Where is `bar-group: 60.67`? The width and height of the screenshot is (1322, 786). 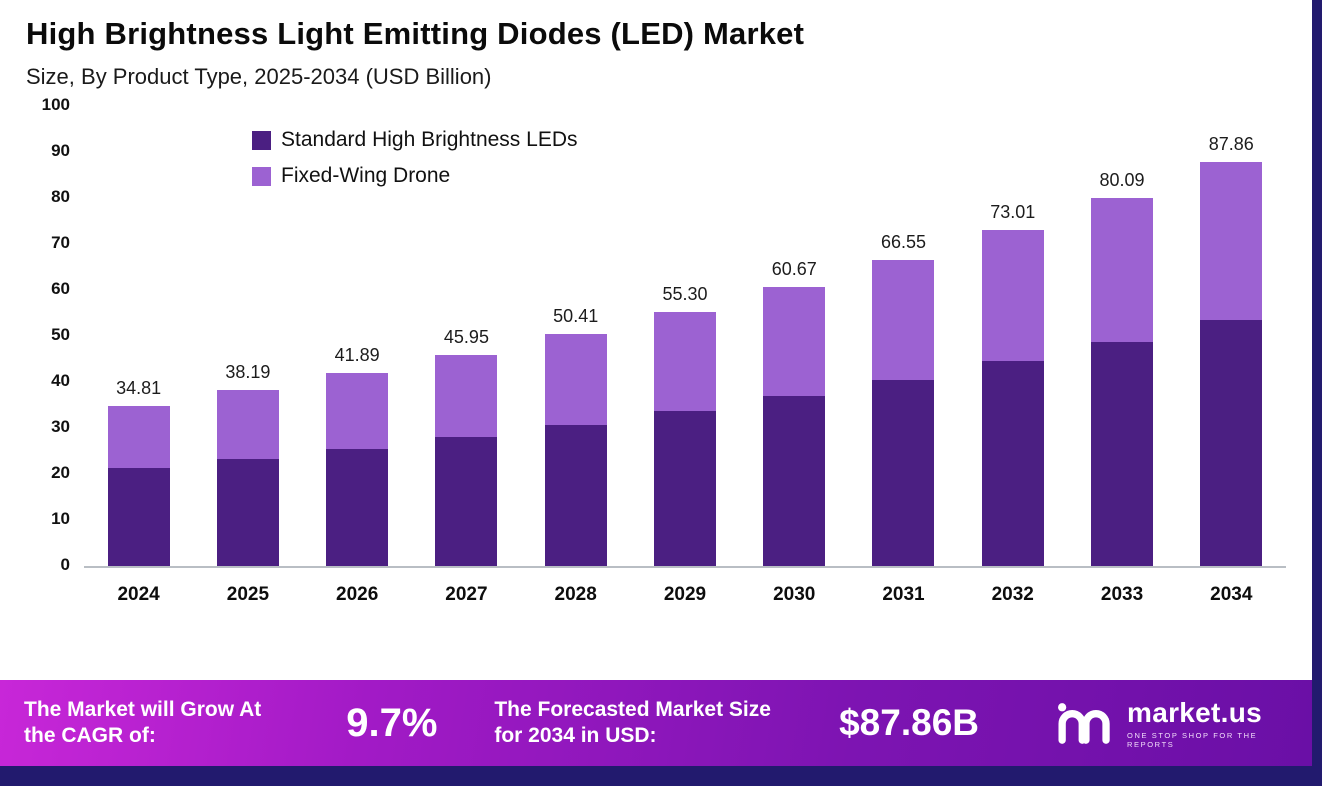 bar-group: 60.67 is located at coordinates (794, 412).